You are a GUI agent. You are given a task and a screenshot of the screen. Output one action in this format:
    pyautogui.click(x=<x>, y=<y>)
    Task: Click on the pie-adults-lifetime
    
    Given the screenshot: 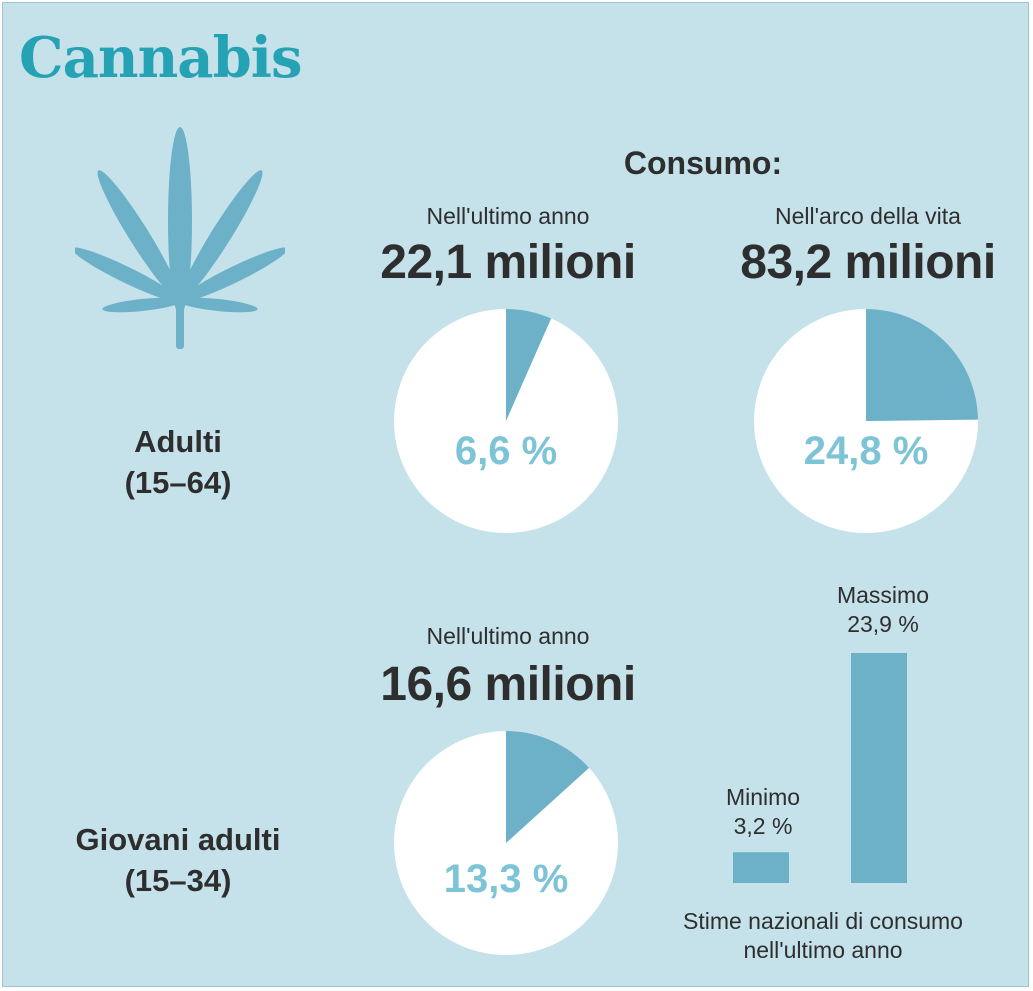 What is the action you would take?
    pyautogui.click(x=866, y=421)
    